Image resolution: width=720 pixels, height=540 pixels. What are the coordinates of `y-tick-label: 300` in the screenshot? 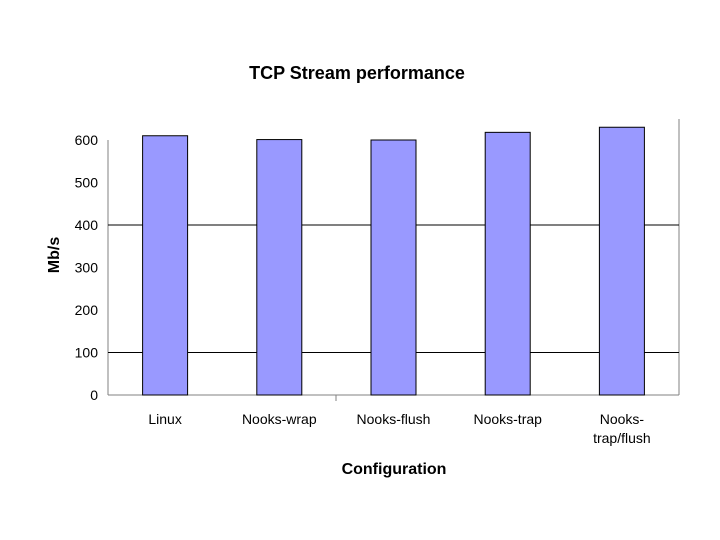 It's located at (87, 268).